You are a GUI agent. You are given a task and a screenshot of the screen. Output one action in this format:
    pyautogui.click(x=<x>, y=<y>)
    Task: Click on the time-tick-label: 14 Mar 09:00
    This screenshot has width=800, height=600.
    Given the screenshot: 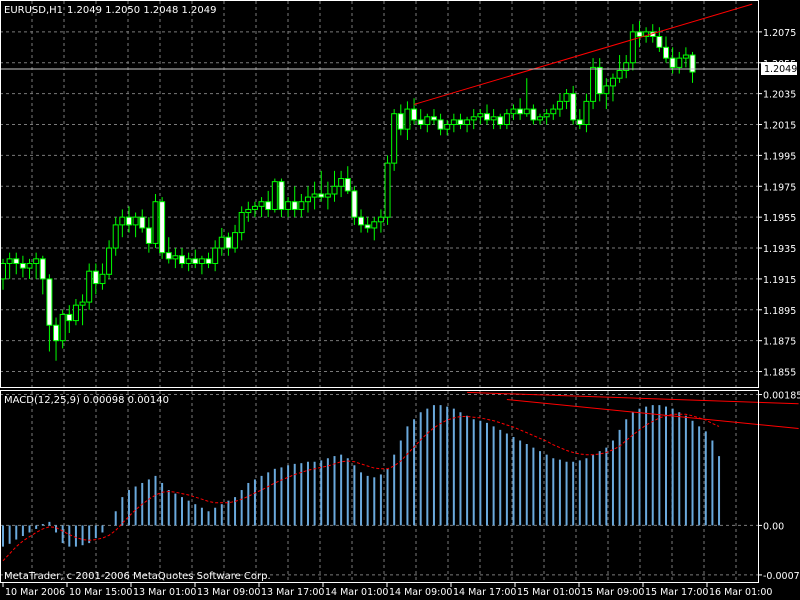 What is the action you would take?
    pyautogui.click(x=420, y=592)
    